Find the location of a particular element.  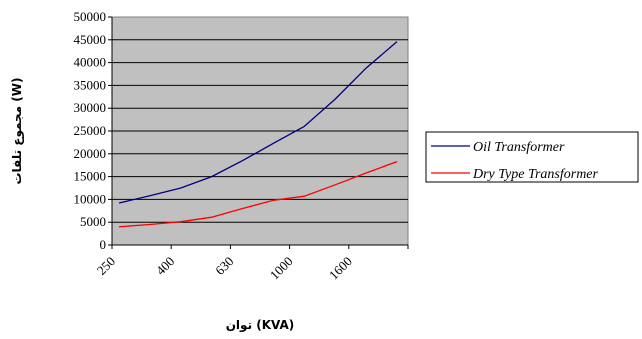

y-tick-label: 10000 is located at coordinates (90, 198).